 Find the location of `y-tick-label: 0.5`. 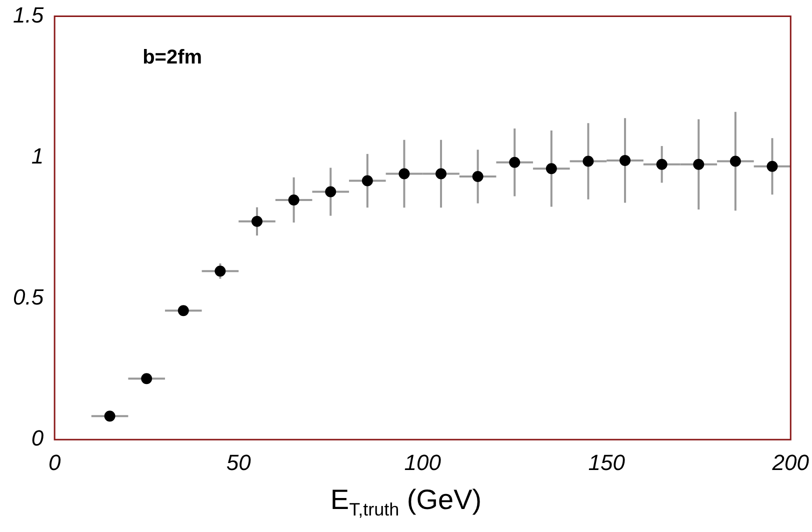

y-tick-label: 0.5 is located at coordinates (28, 297).